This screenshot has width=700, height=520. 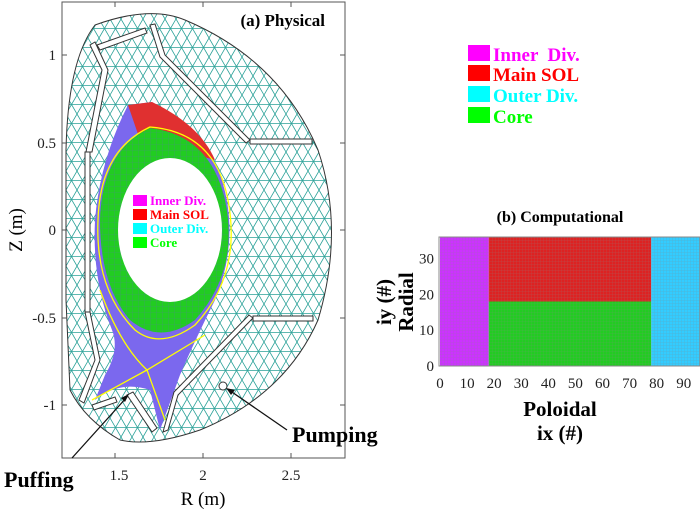 What do you see at coordinates (46, 144) in the screenshot?
I see `y-tick-label: 0.5` at bounding box center [46, 144].